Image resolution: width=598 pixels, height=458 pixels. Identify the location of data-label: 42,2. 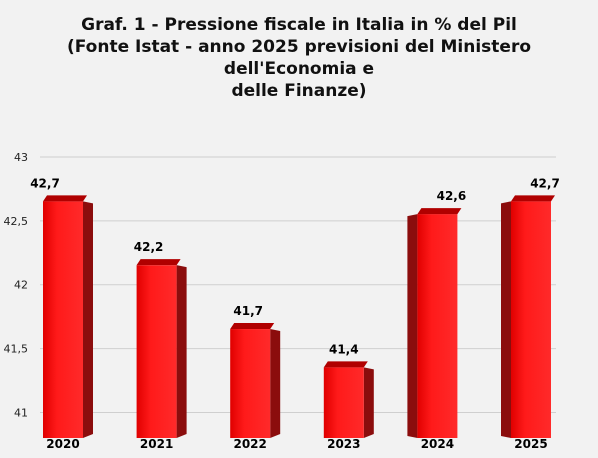
(149, 247).